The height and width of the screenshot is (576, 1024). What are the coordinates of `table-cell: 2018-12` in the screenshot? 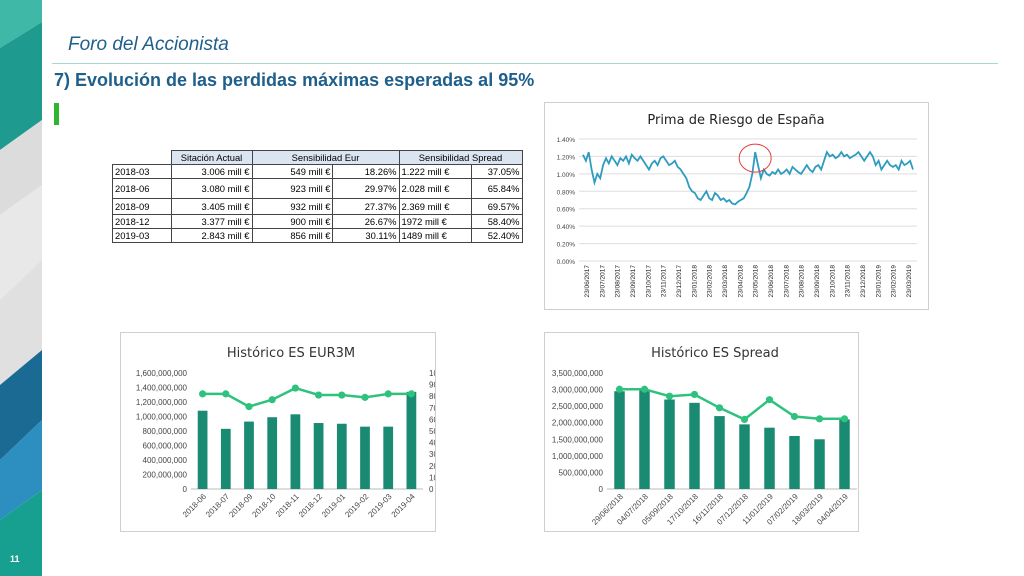 It's located at (142, 221).